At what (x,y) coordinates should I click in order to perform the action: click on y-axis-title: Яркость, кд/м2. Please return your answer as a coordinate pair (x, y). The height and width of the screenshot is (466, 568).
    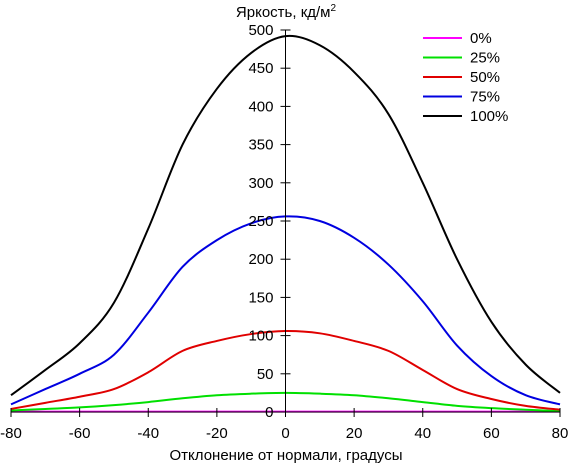
    Looking at the image, I should click on (286, 12).